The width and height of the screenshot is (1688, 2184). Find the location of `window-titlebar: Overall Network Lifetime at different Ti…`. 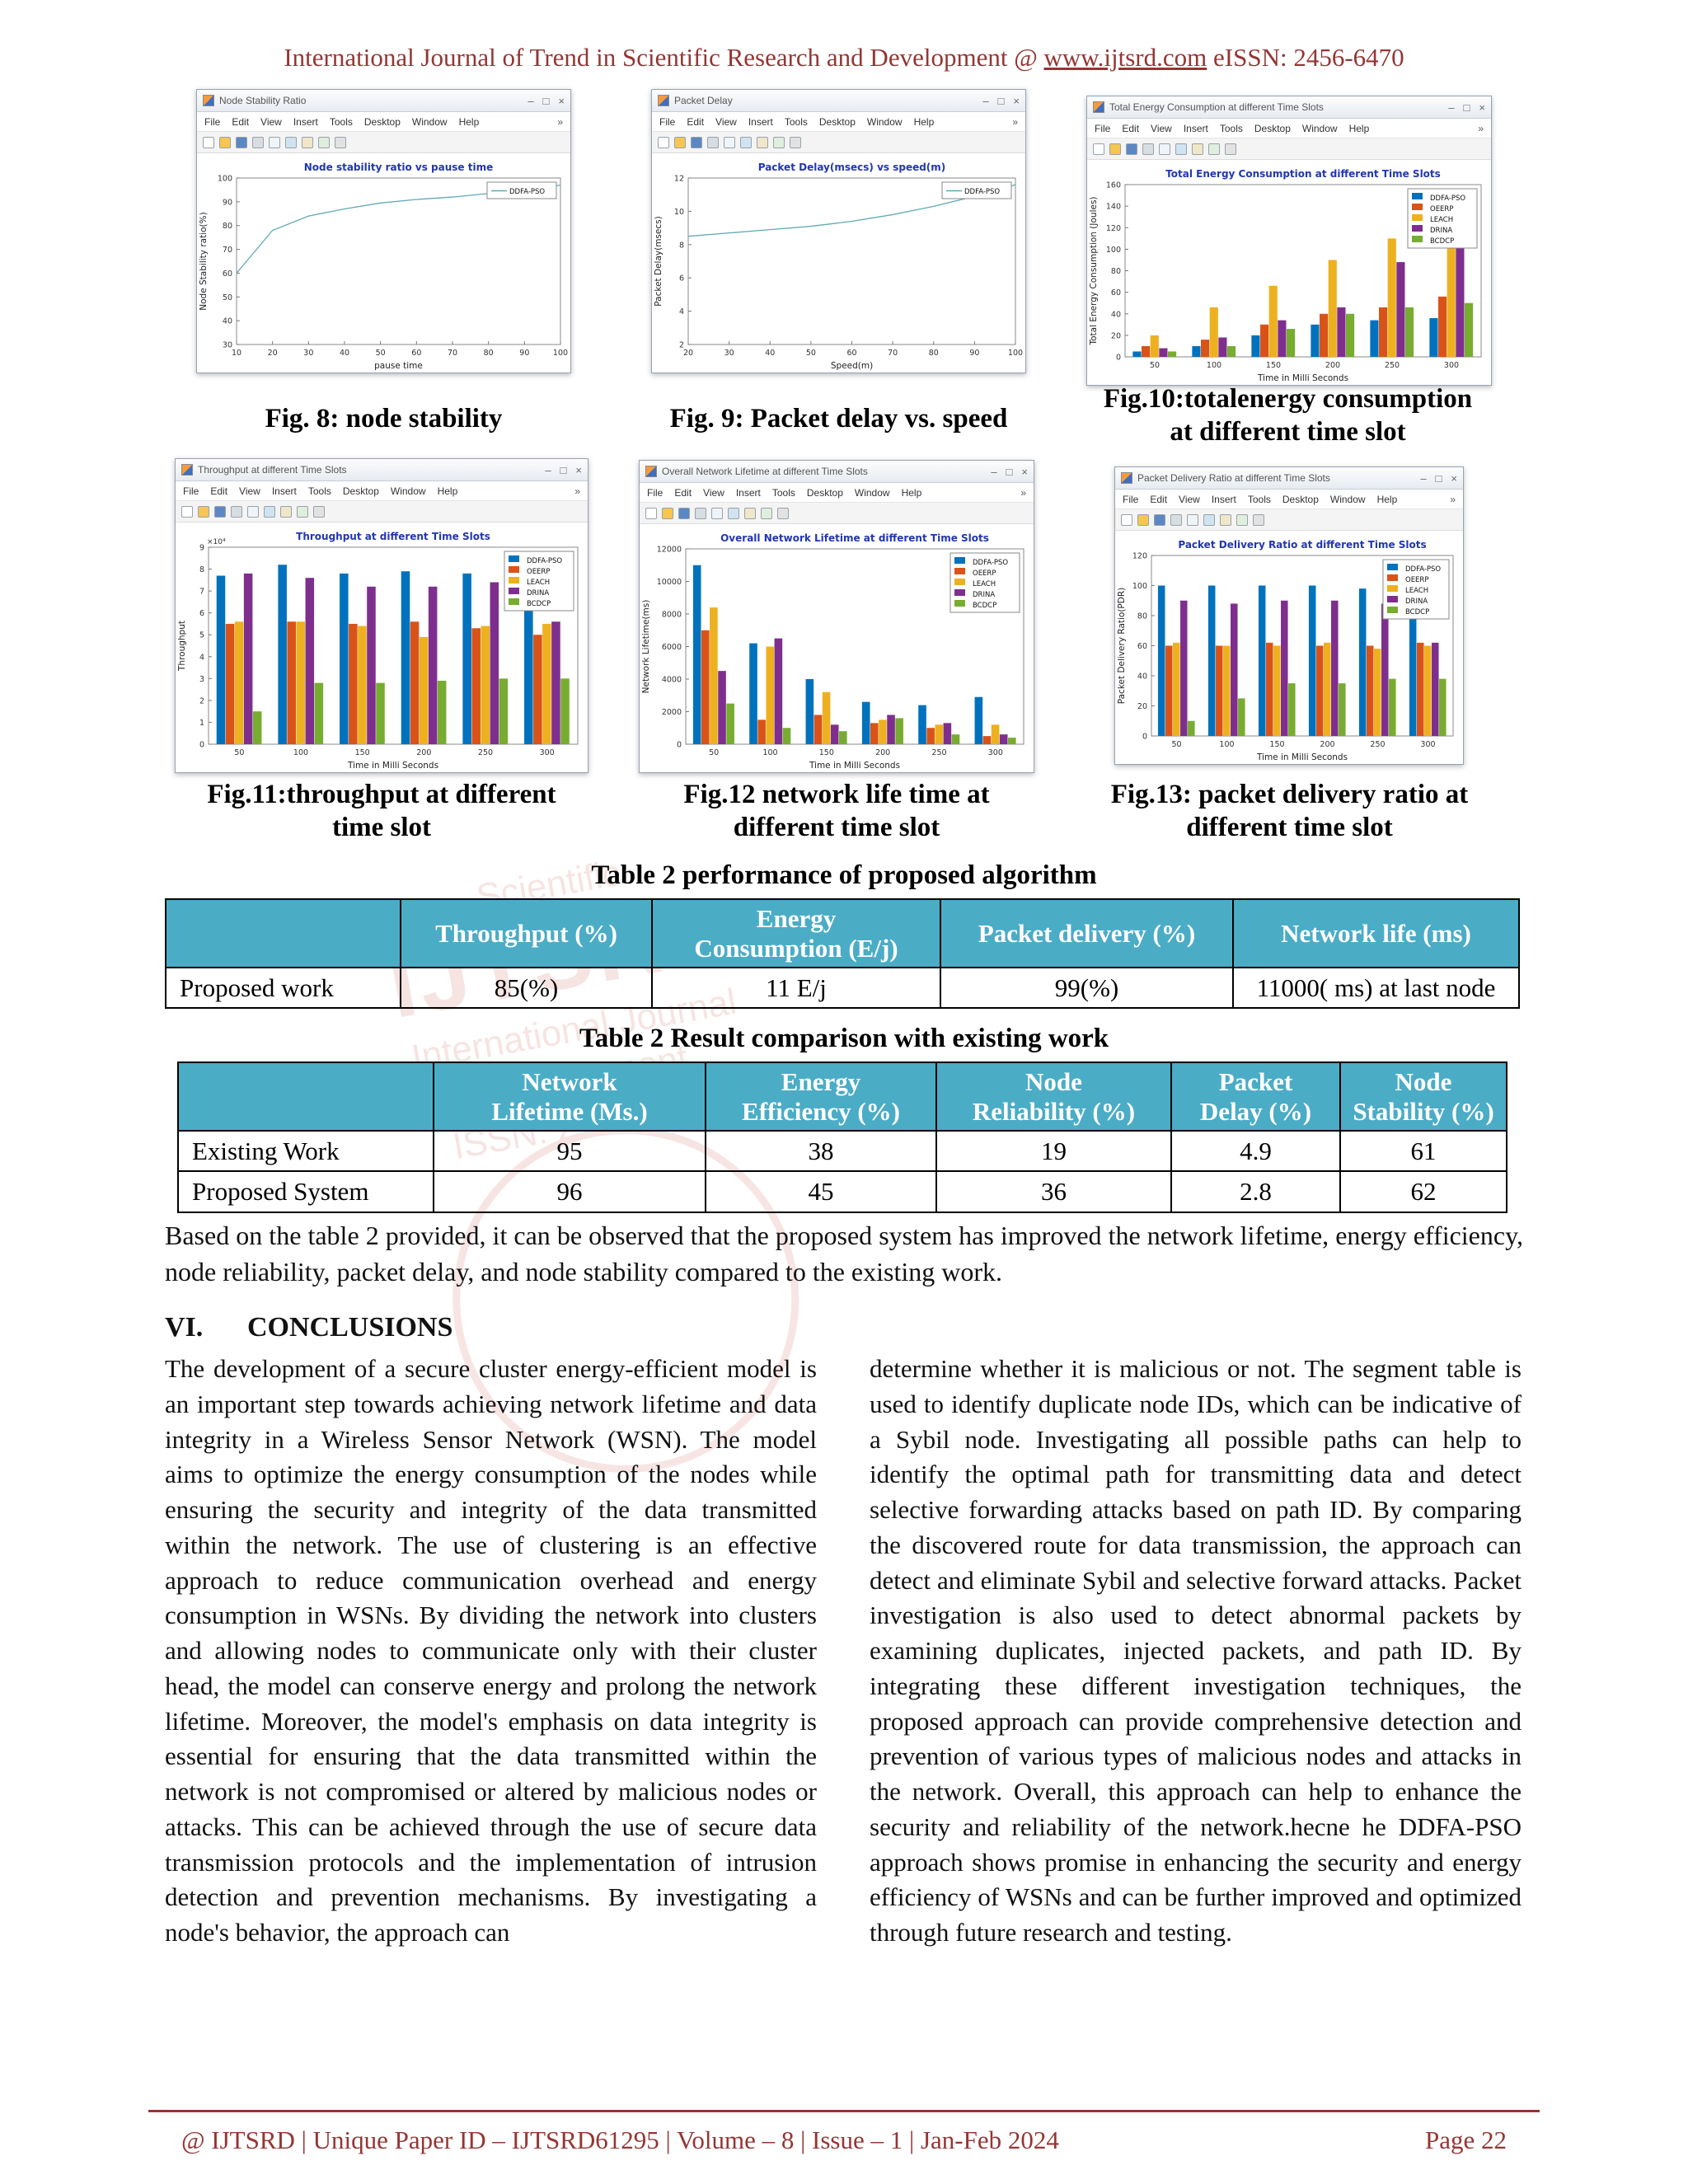

window-titlebar: Overall Network Lifetime at different Ti… is located at coordinates (837, 472).